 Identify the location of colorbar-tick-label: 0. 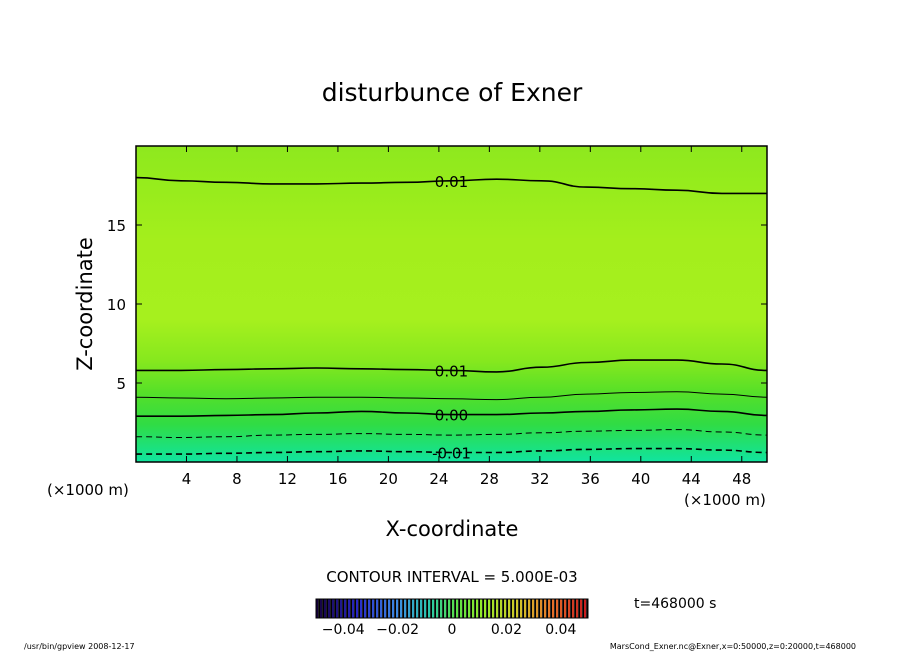
(452, 630).